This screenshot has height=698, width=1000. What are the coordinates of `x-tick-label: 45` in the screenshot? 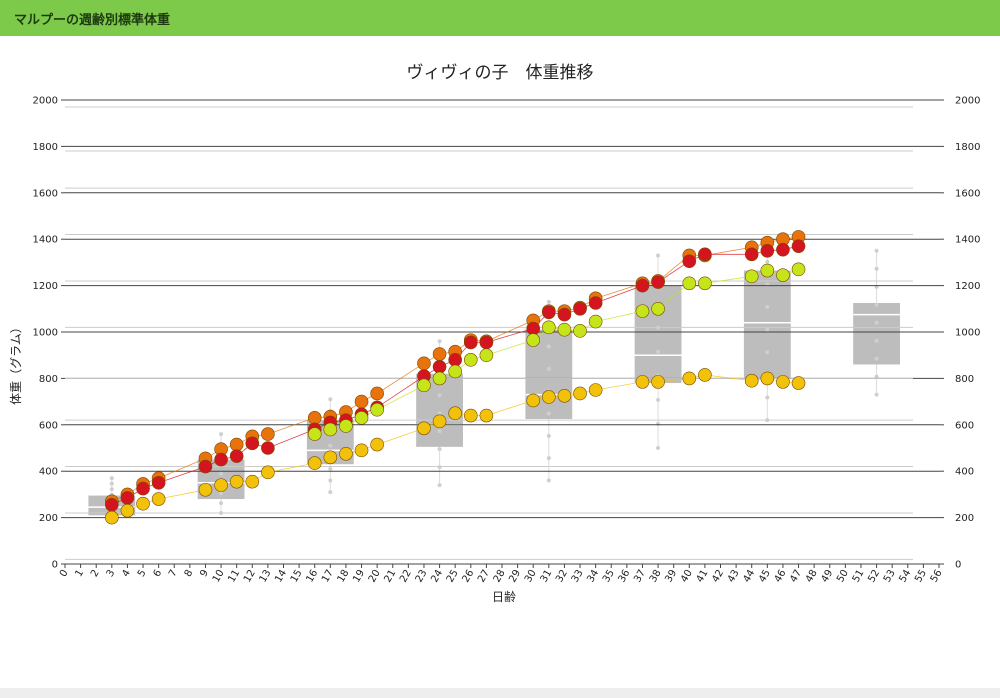 It's located at (765, 576).